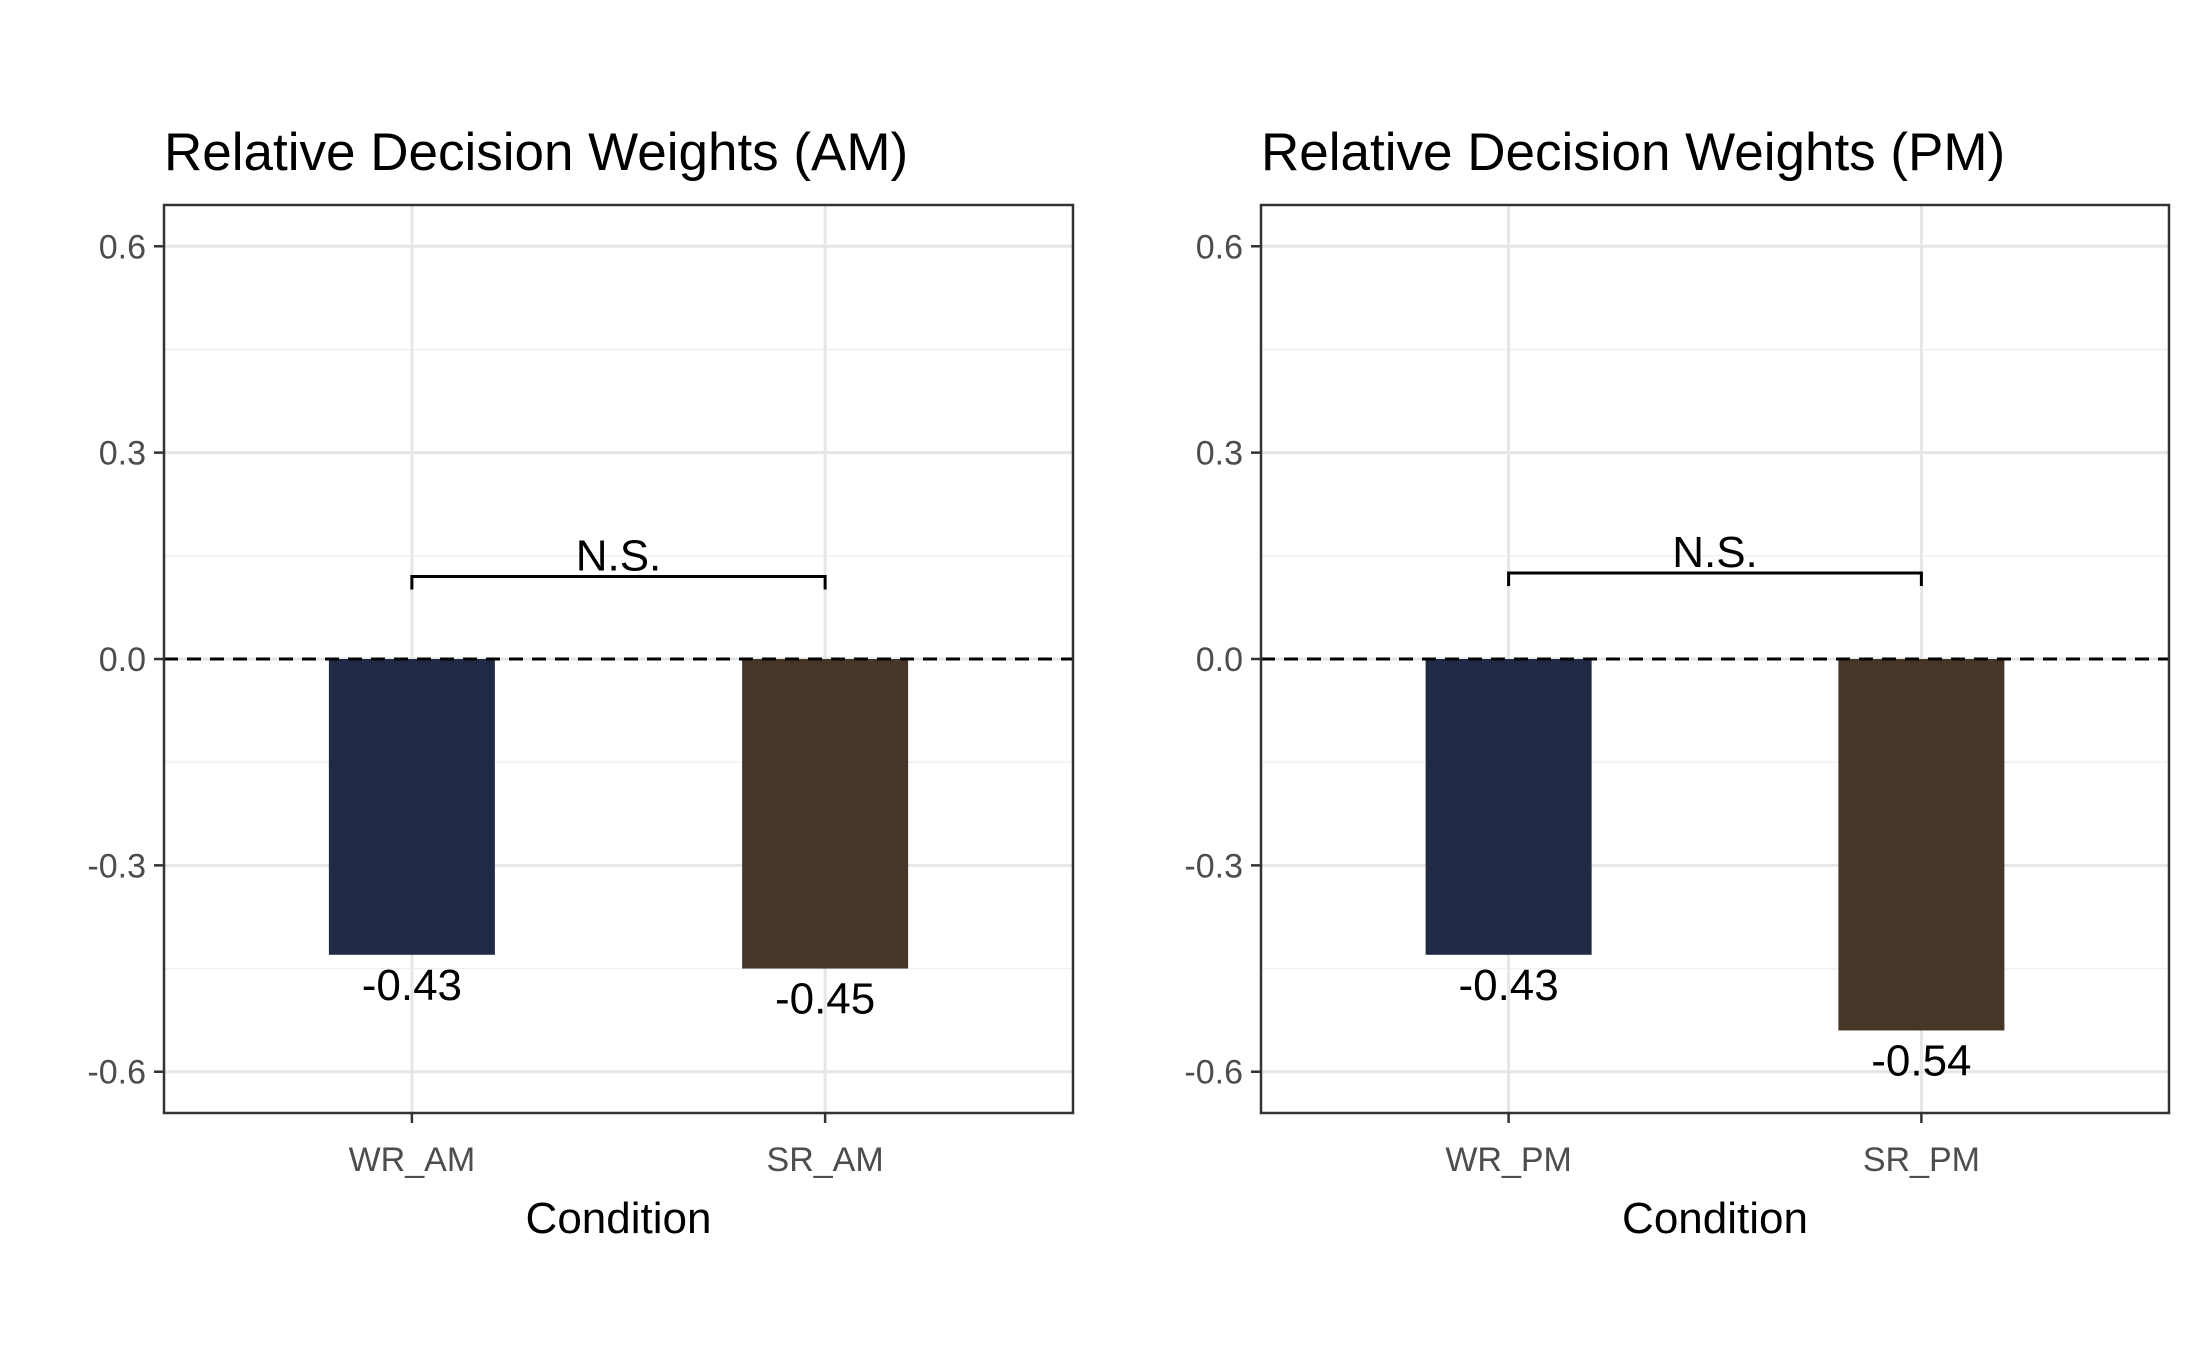 The height and width of the screenshot is (1350, 2187). I want to click on bar-wr-pm, so click(1508, 807).